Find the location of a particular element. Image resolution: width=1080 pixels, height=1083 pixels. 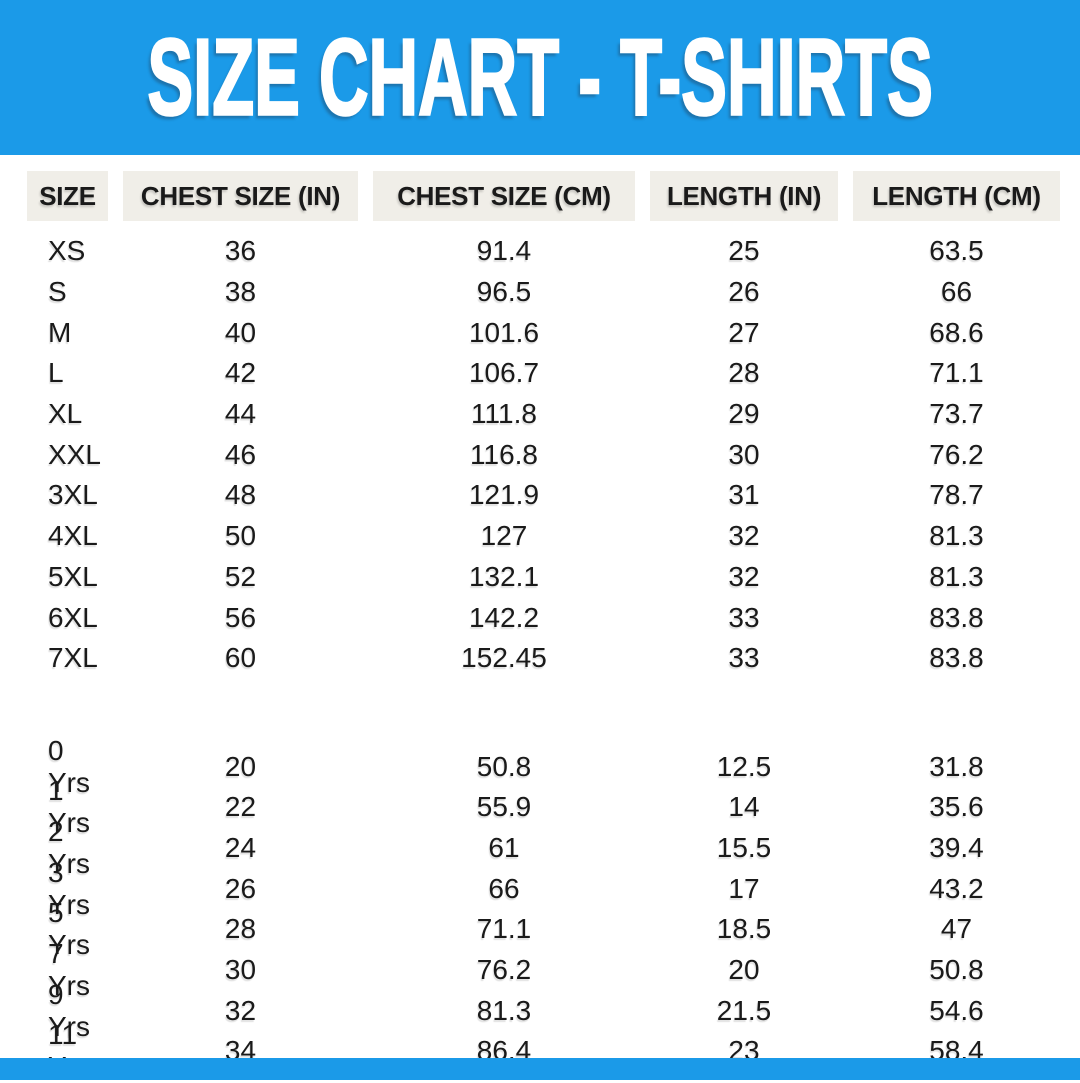

value-cell: 152.45 is located at coordinates (504, 658).